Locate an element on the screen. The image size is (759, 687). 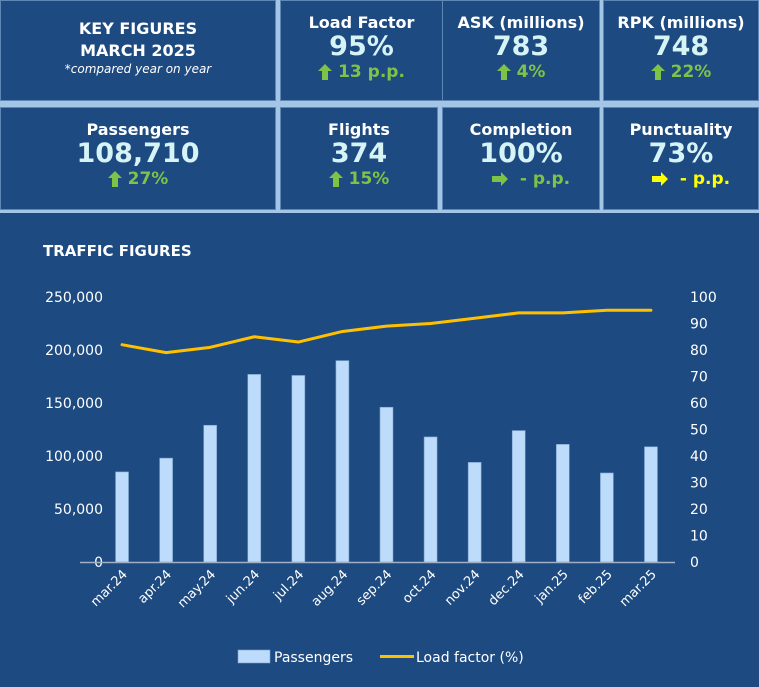
kpi-value: 374 is located at coordinates (359, 153).